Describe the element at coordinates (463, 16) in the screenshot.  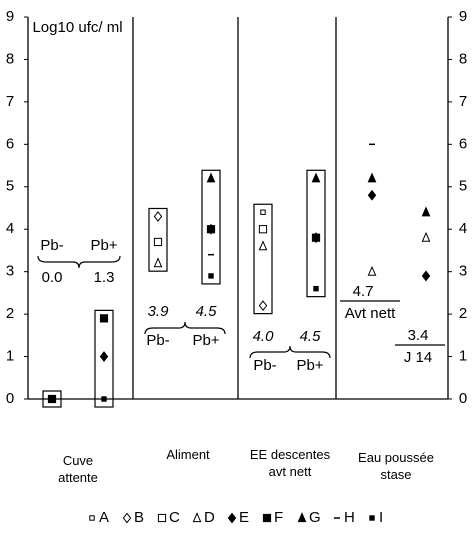
I see `y2-tick-label: 9` at that location.